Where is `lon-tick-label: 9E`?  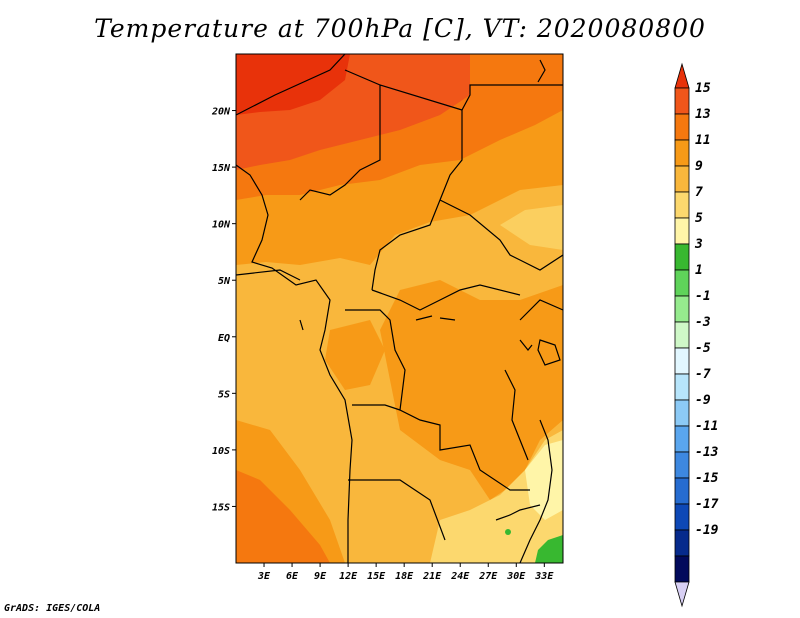 lon-tick-label: 9E is located at coordinates (320, 576).